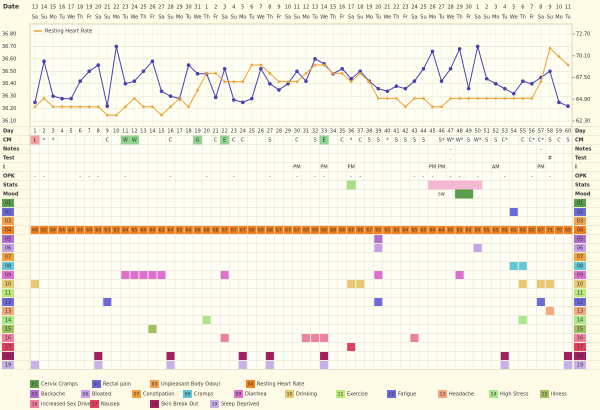 Image resolution: width=600 pixels, height=410 pixels. Describe the element at coordinates (340, 394) in the screenshot. I see `legend-code-bg` at that location.